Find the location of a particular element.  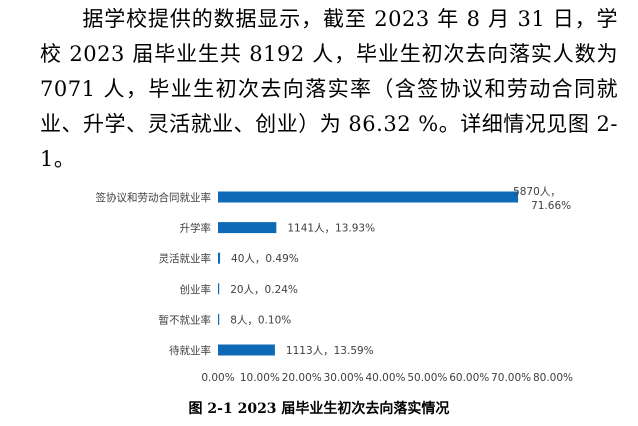

figure-caption: 图 2-1 2023 届毕业生初次去向落实情况 is located at coordinates (319, 409).